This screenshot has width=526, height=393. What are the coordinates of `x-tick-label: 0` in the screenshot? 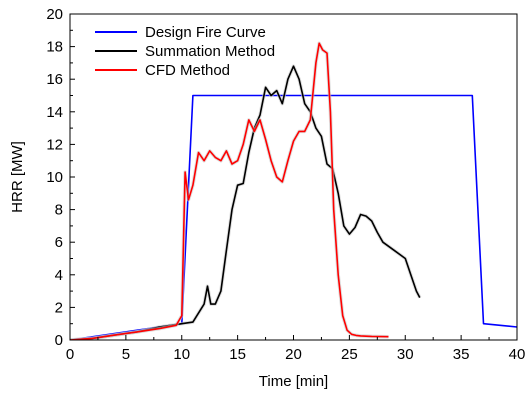 It's located at (70, 354).